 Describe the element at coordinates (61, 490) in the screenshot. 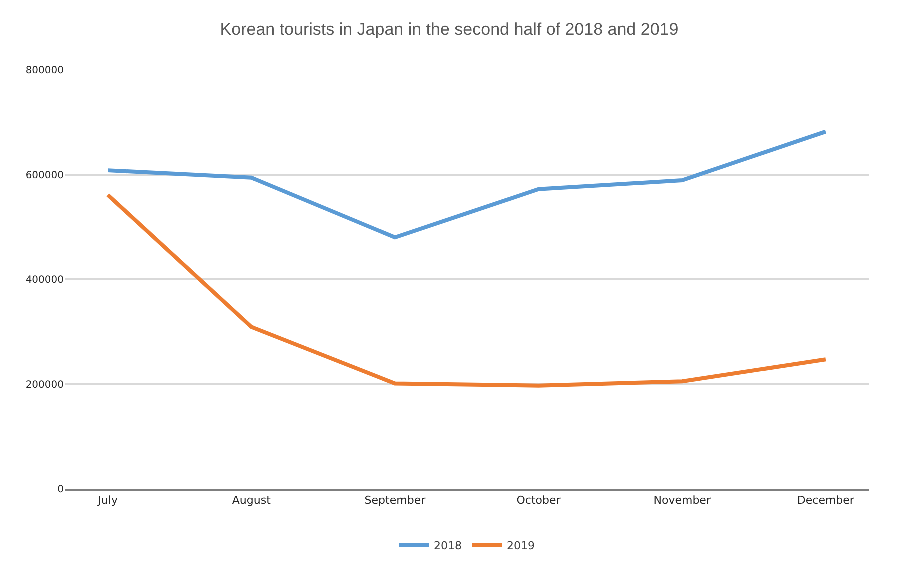

I see `y-tick-label: 0` at that location.